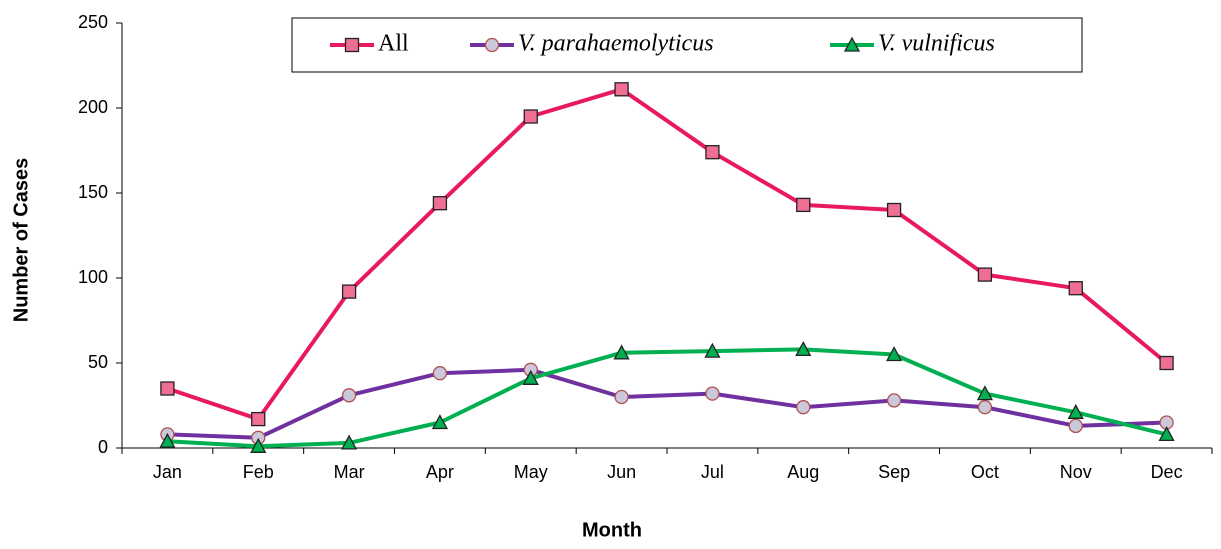 The height and width of the screenshot is (549, 1221). Describe the element at coordinates (616, 44) in the screenshot. I see `legend-label: V. parahaemolyticus` at that location.